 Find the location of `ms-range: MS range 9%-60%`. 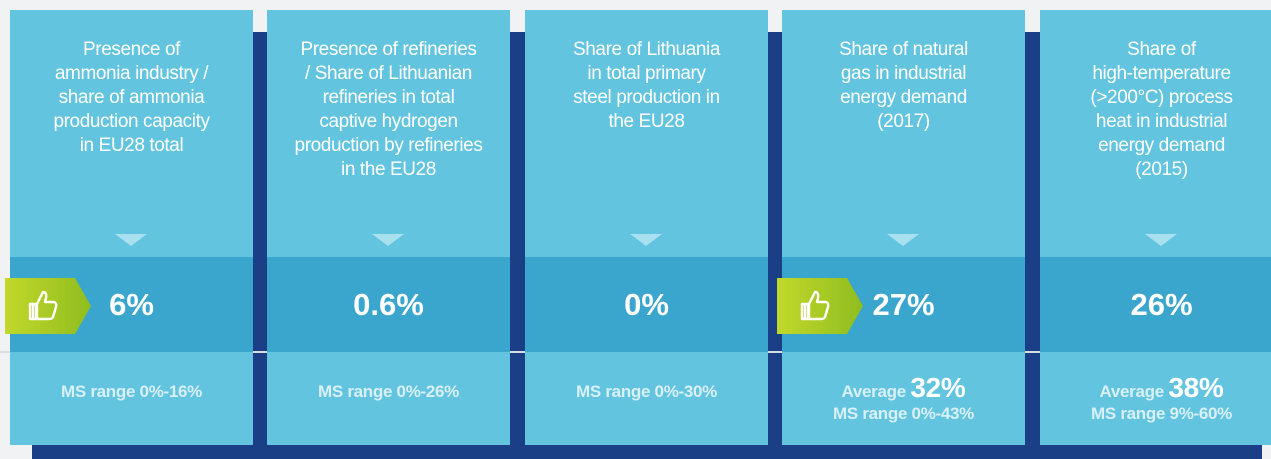

ms-range: MS range 9%-60% is located at coordinates (1161, 413).